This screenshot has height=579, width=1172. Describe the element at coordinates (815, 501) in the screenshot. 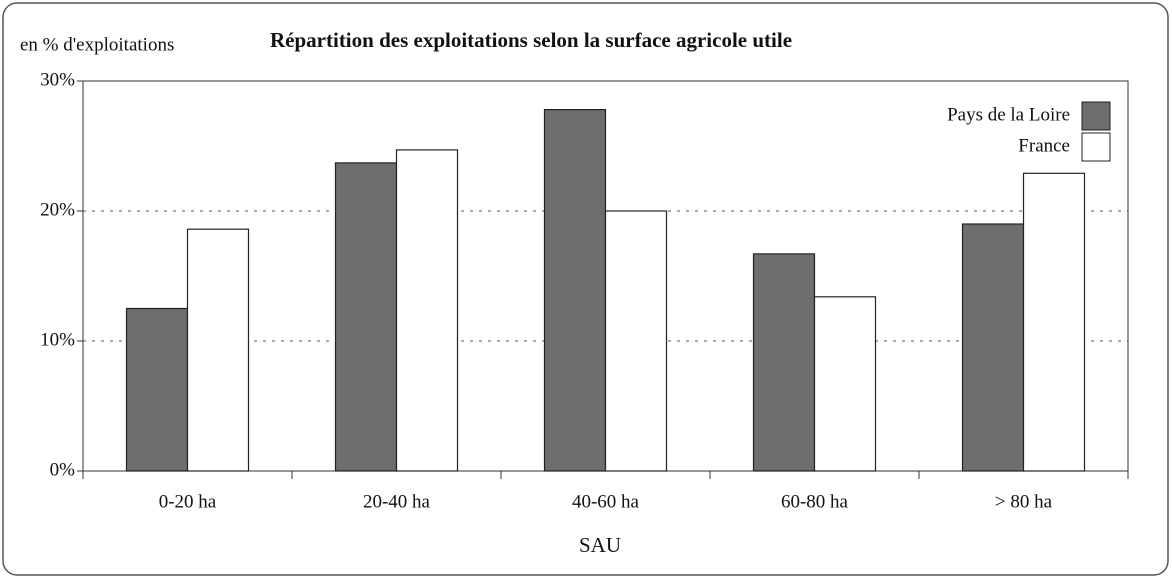

I see `x-tick-label: 60-80 ha` at that location.